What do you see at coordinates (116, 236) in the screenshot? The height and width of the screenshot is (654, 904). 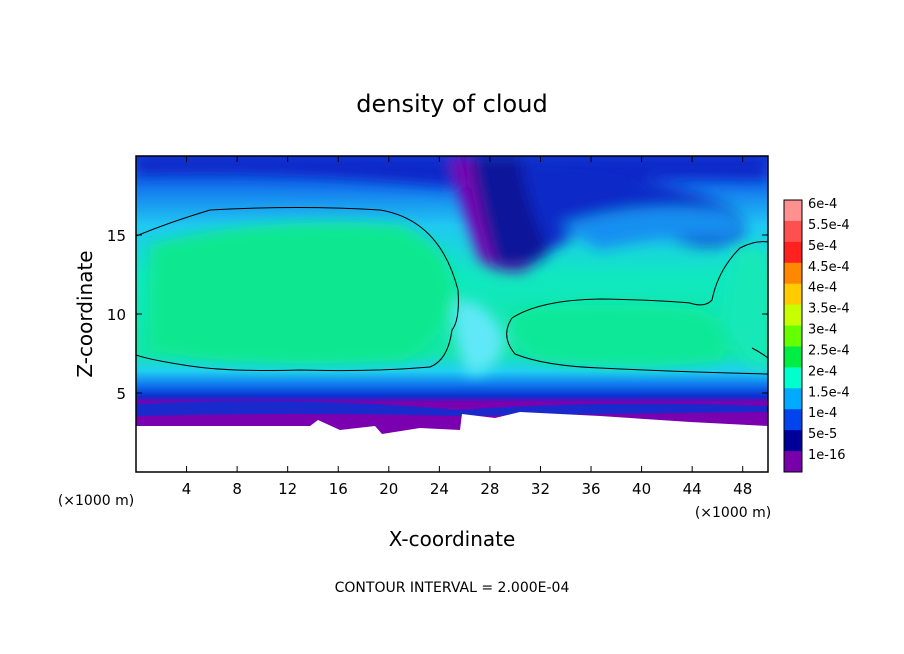 I see `y-tick-label: 15` at bounding box center [116, 236].